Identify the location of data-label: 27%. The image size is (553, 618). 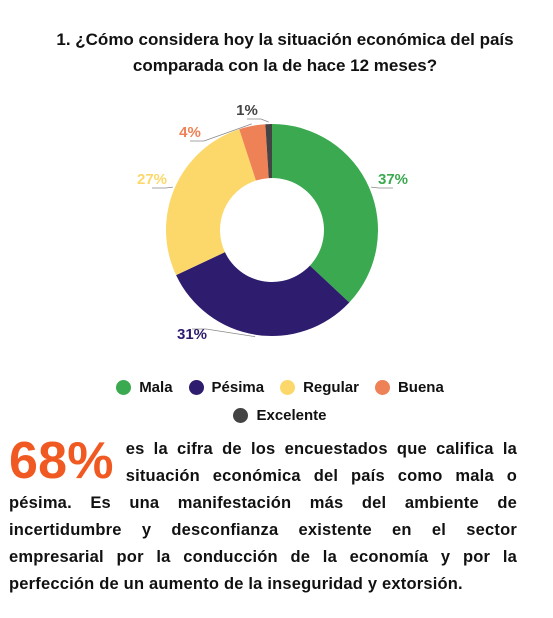
(152, 179).